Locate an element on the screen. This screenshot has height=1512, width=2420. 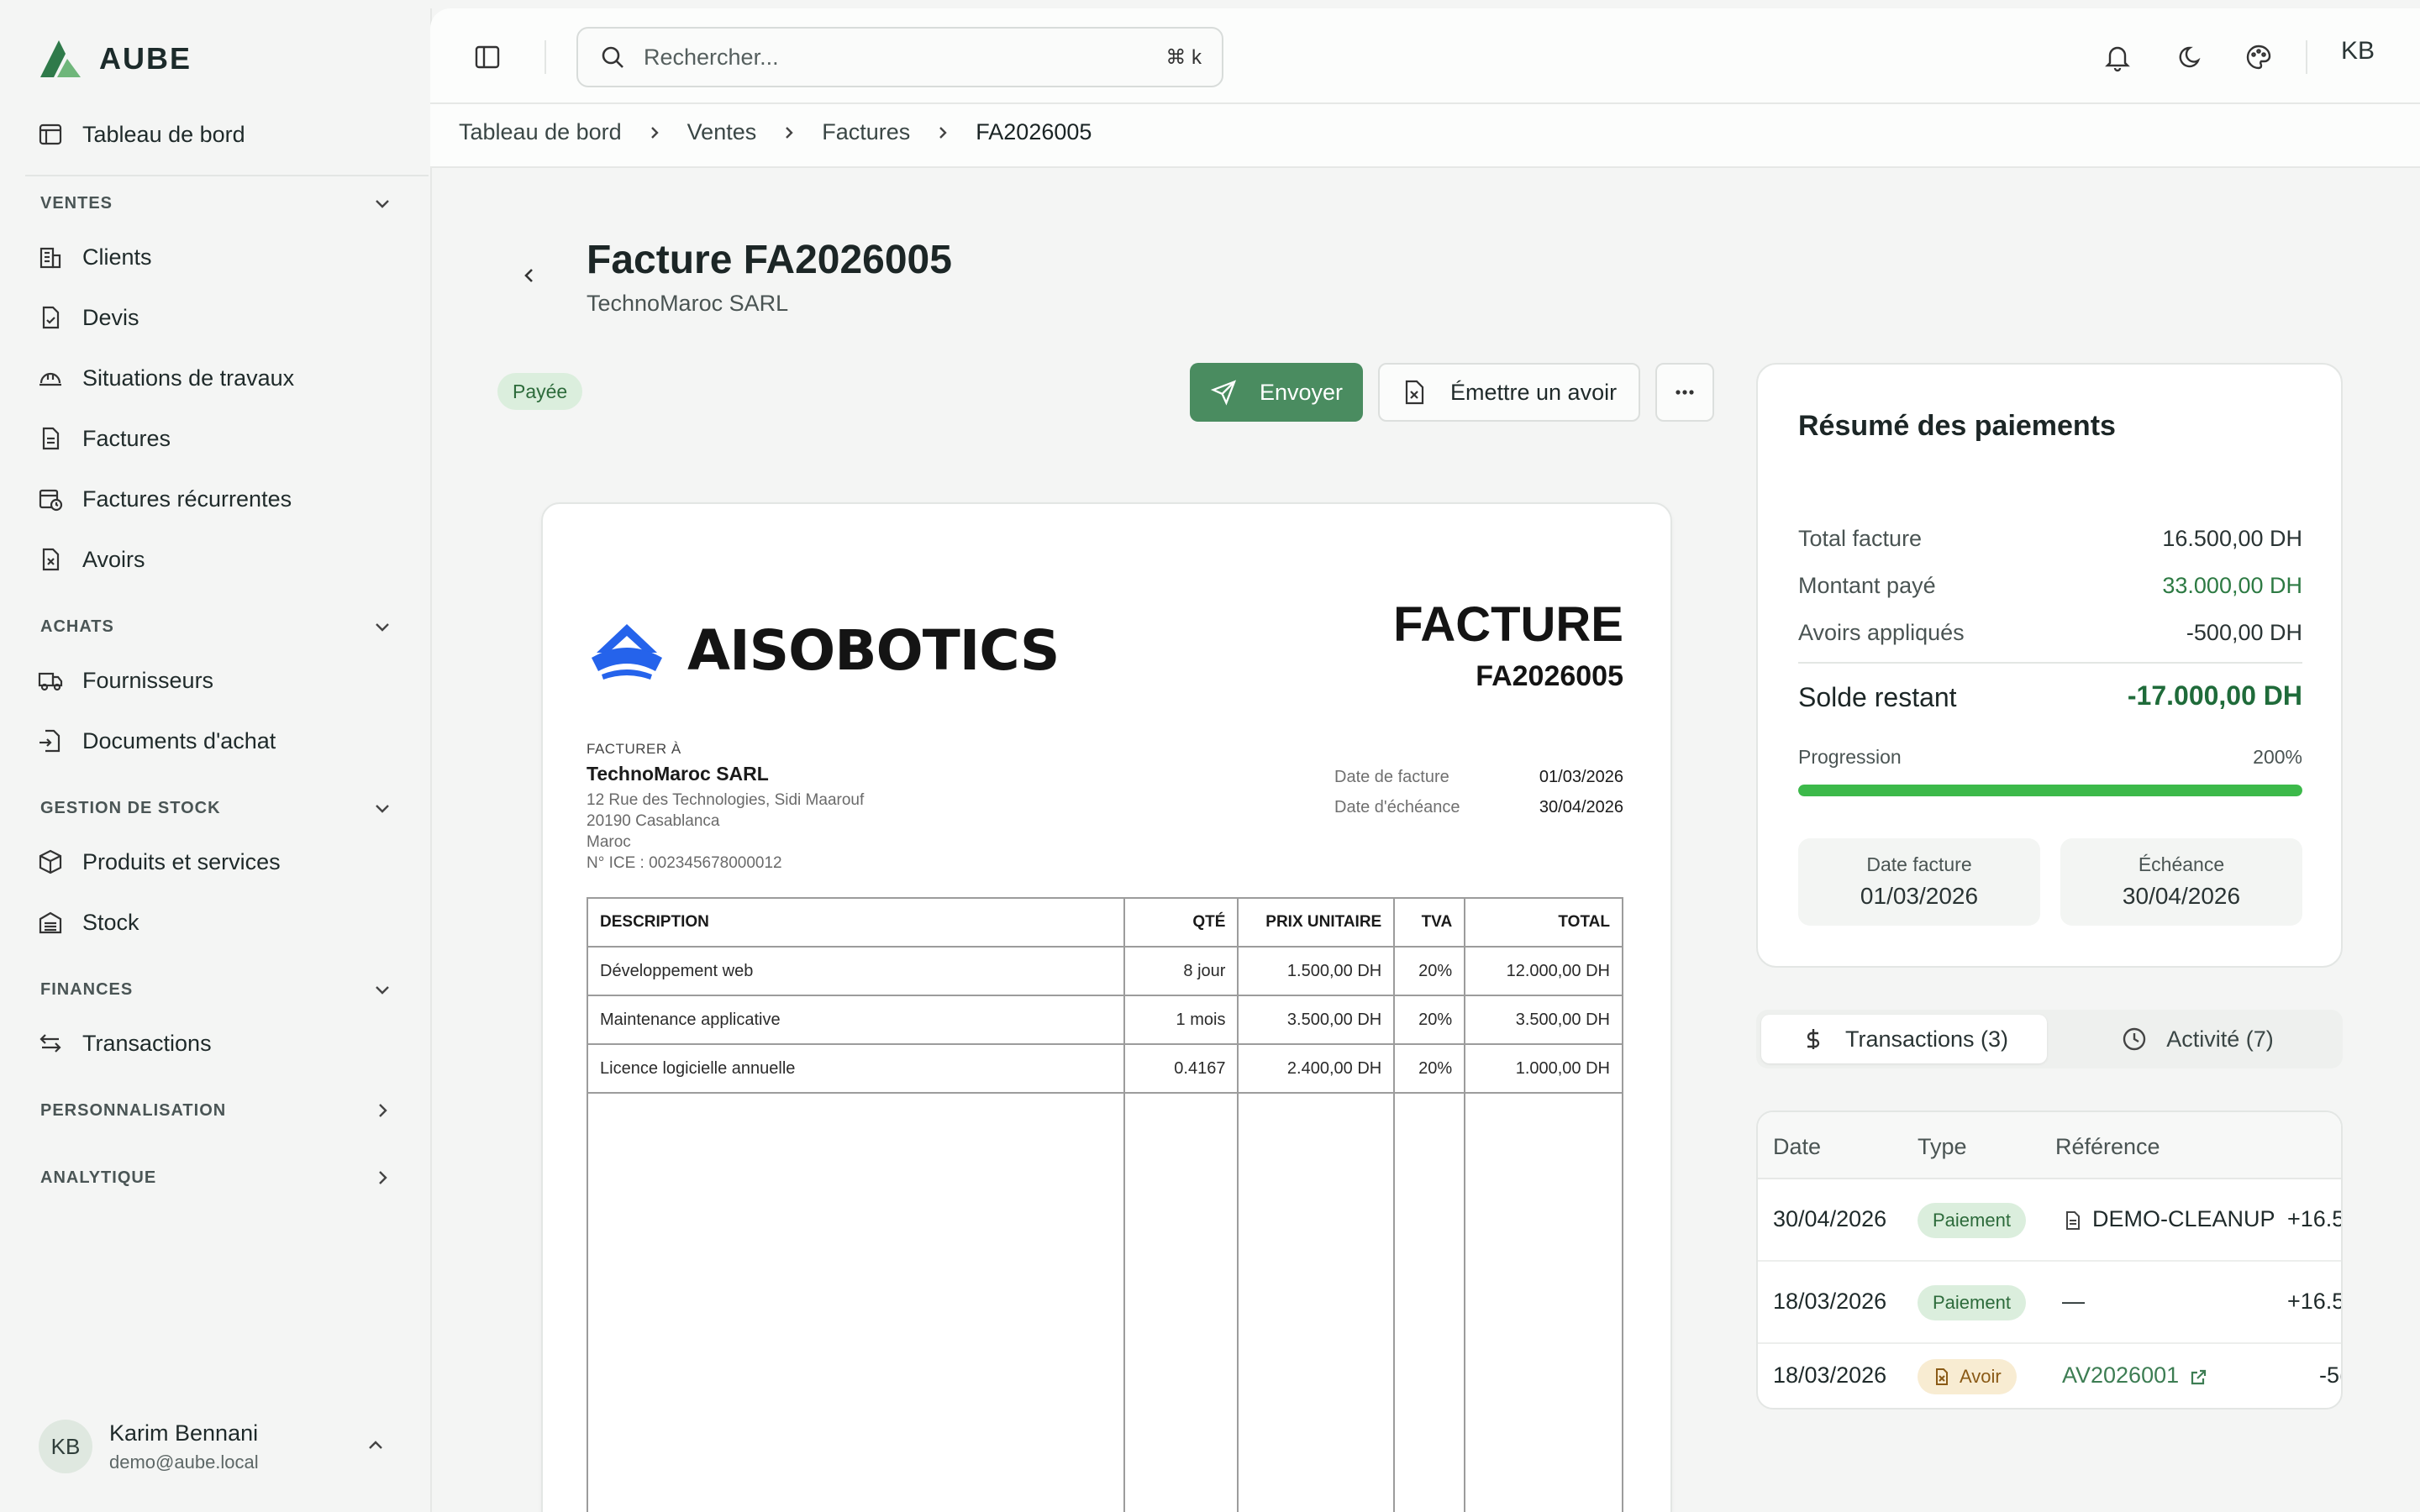
sidebar-item-dashboard: Tableau de bord is located at coordinates (218, 134).